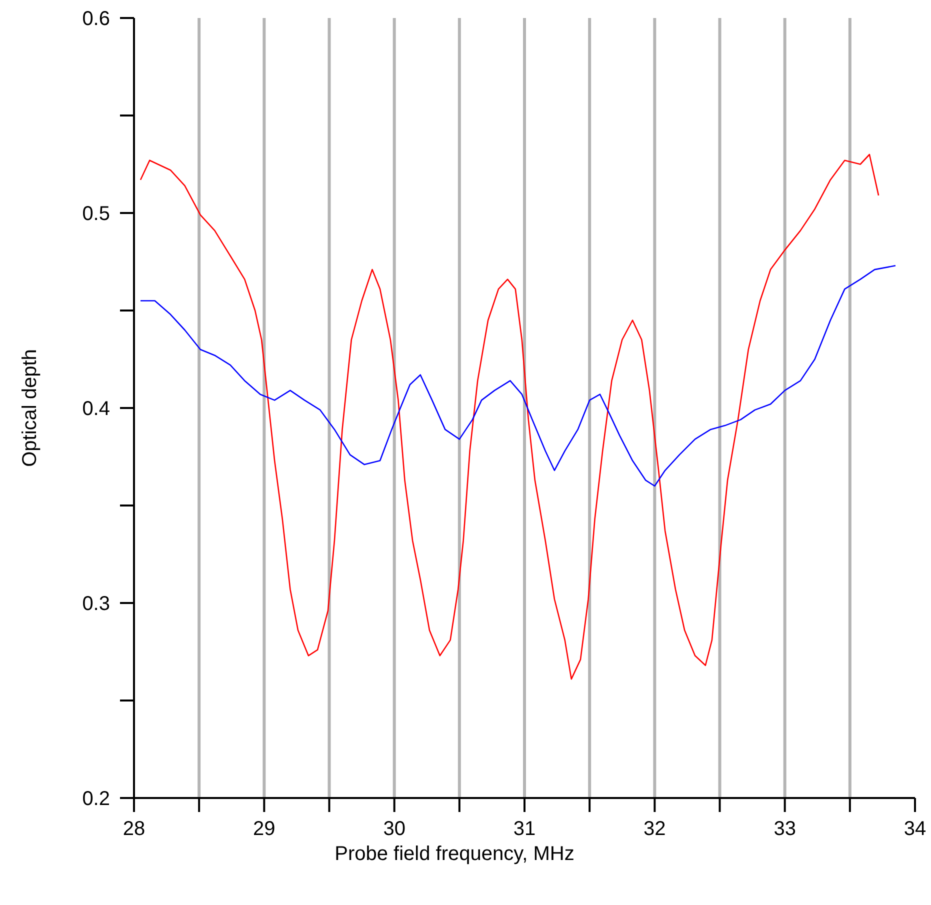 The image size is (931, 905). What do you see at coordinates (915, 829) in the screenshot?
I see `x-tick-label: 34` at bounding box center [915, 829].